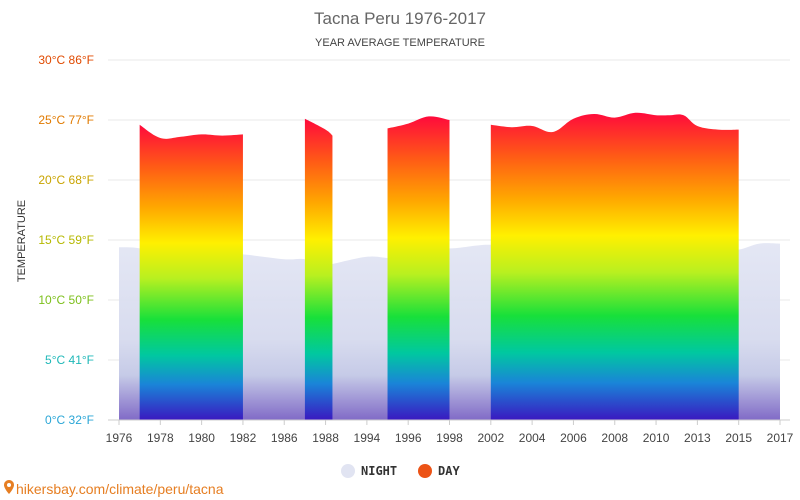 This screenshot has width=800, height=500. I want to click on legend: NIGHT DAY, so click(400, 471).